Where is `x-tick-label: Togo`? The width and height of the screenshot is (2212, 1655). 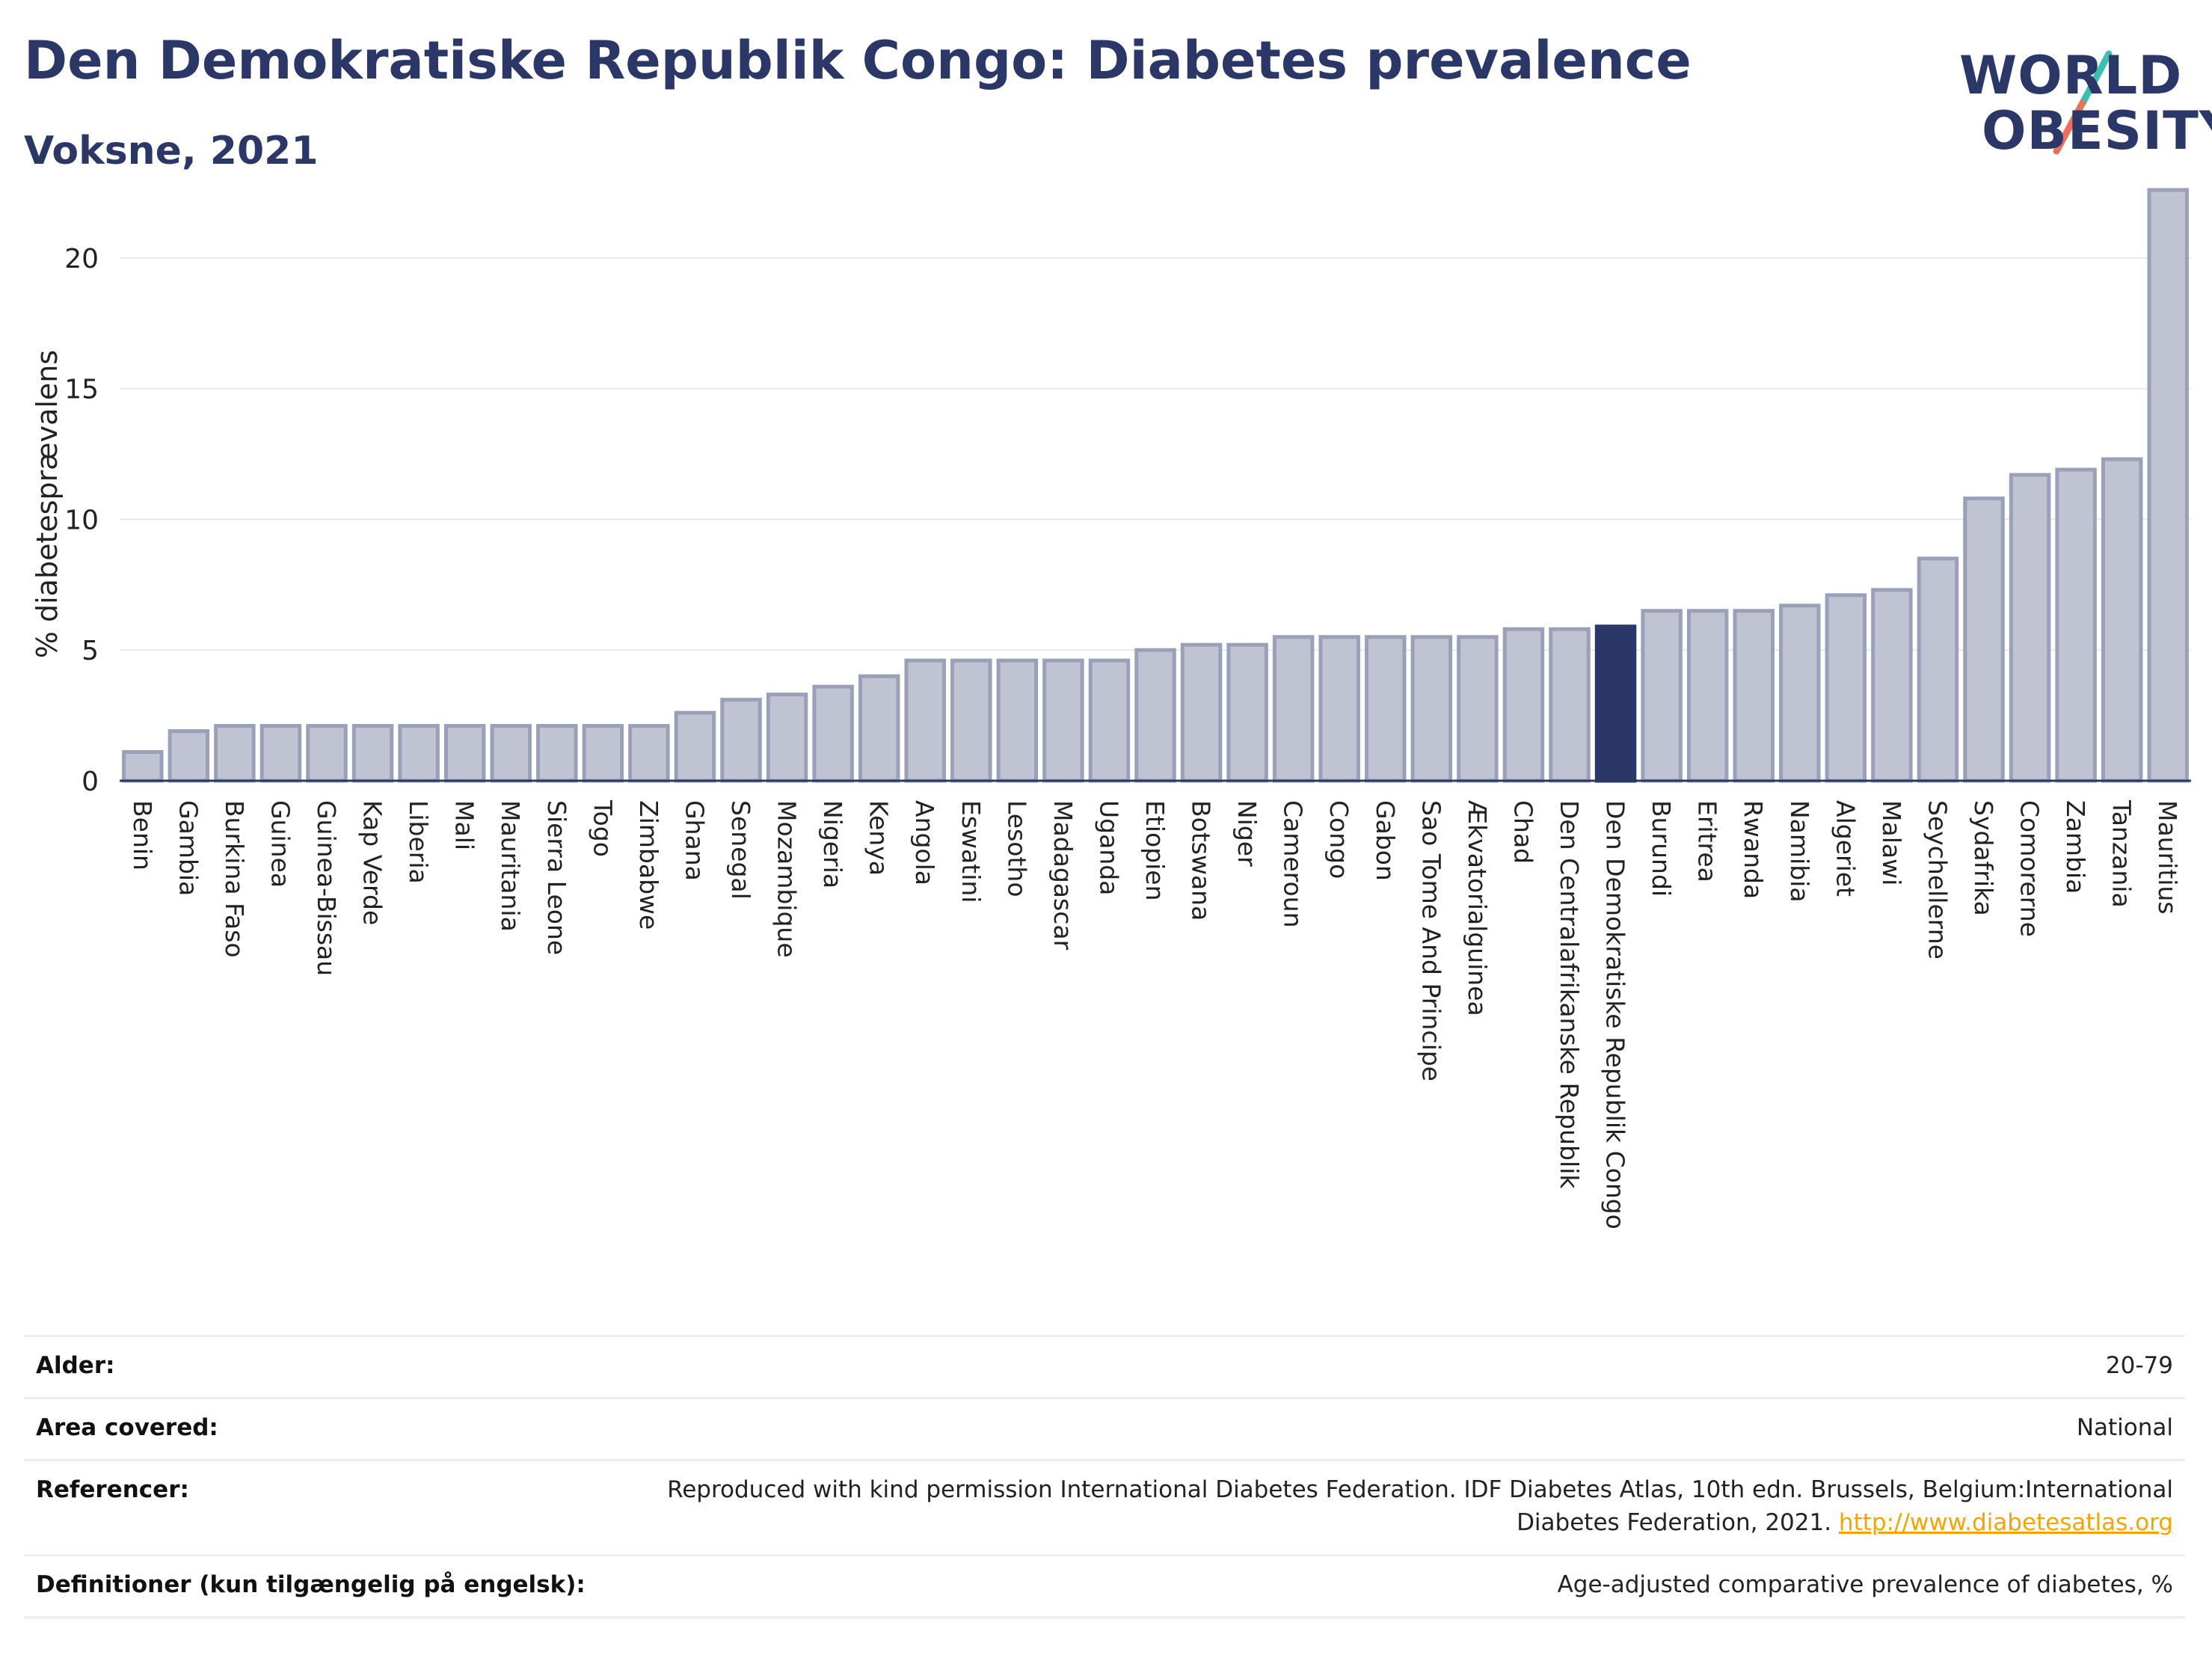
x-tick-label: Togo is located at coordinates (602, 828).